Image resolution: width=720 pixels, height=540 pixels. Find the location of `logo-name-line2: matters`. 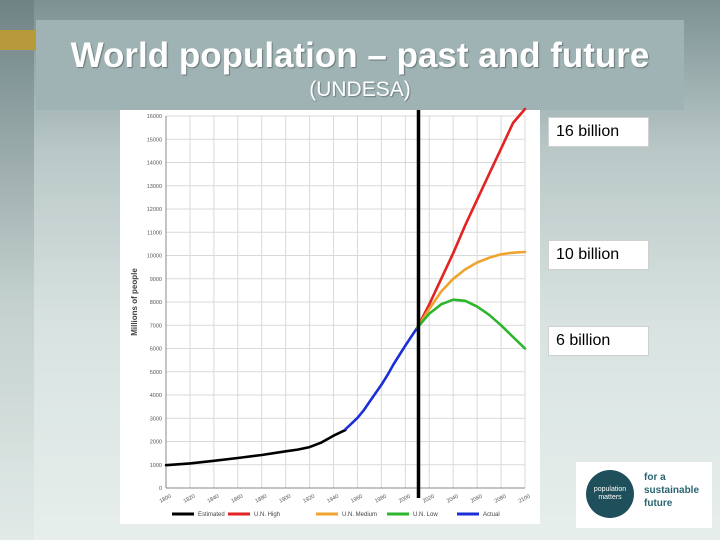

logo-name-line2: matters is located at coordinates (610, 497).